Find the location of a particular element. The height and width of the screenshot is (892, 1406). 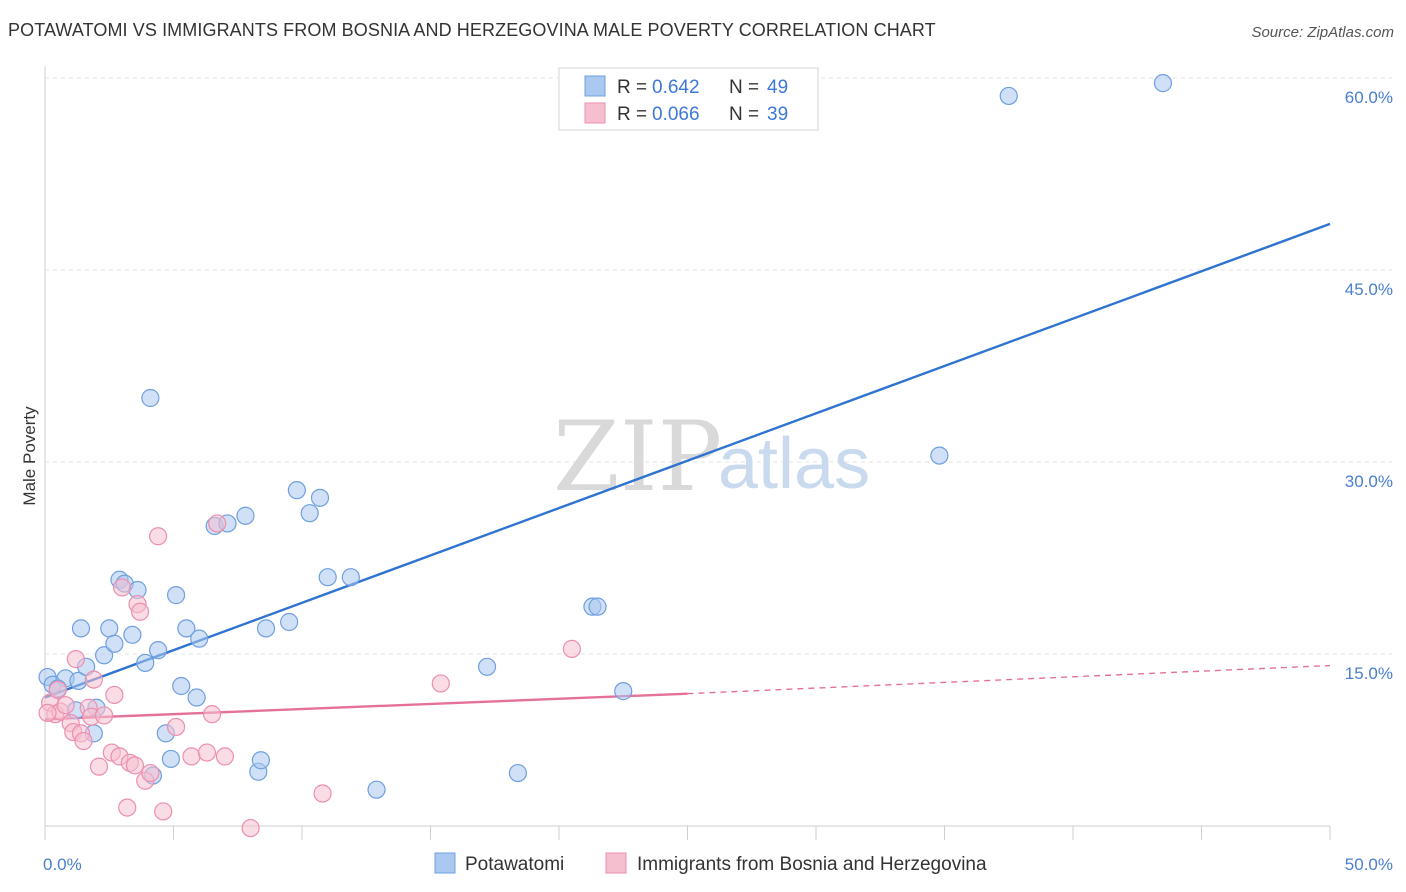

y-tick-labels: 15.0% 30.0% 45.0% 60.0% is located at coordinates (1369, 385).